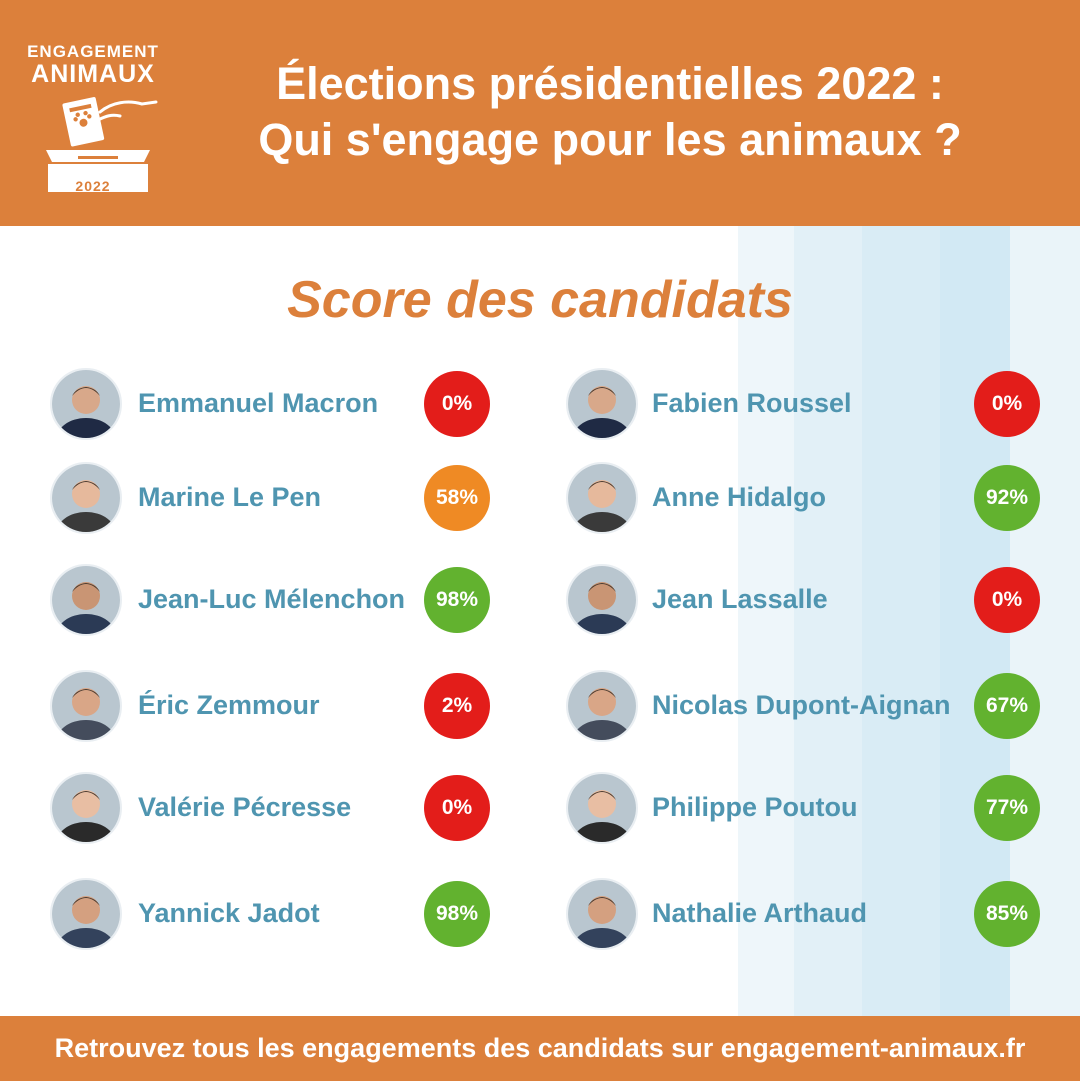  I want to click on candidate-row: Jean-Luc Mélenchon 98%, so click(272, 600).